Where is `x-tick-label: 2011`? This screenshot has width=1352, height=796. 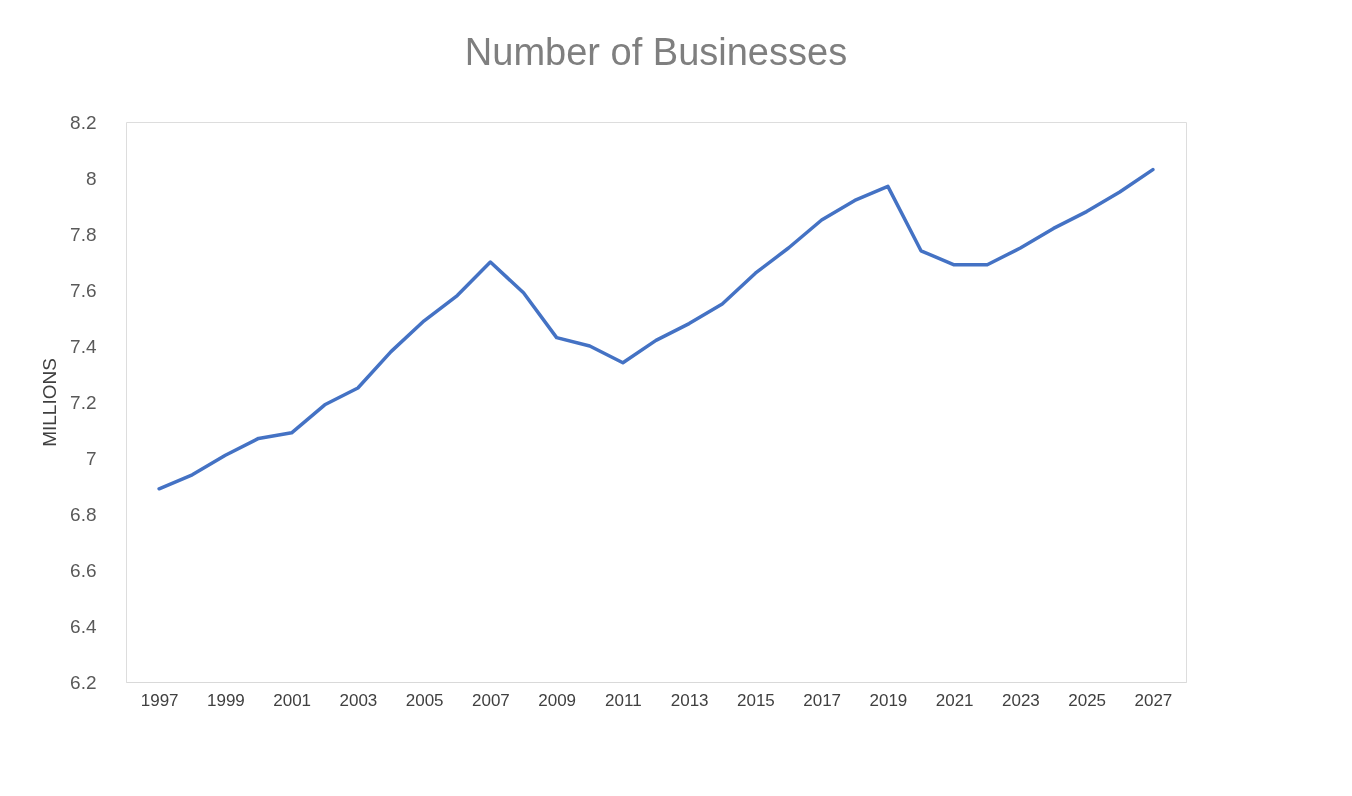 x-tick-label: 2011 is located at coordinates (623, 700).